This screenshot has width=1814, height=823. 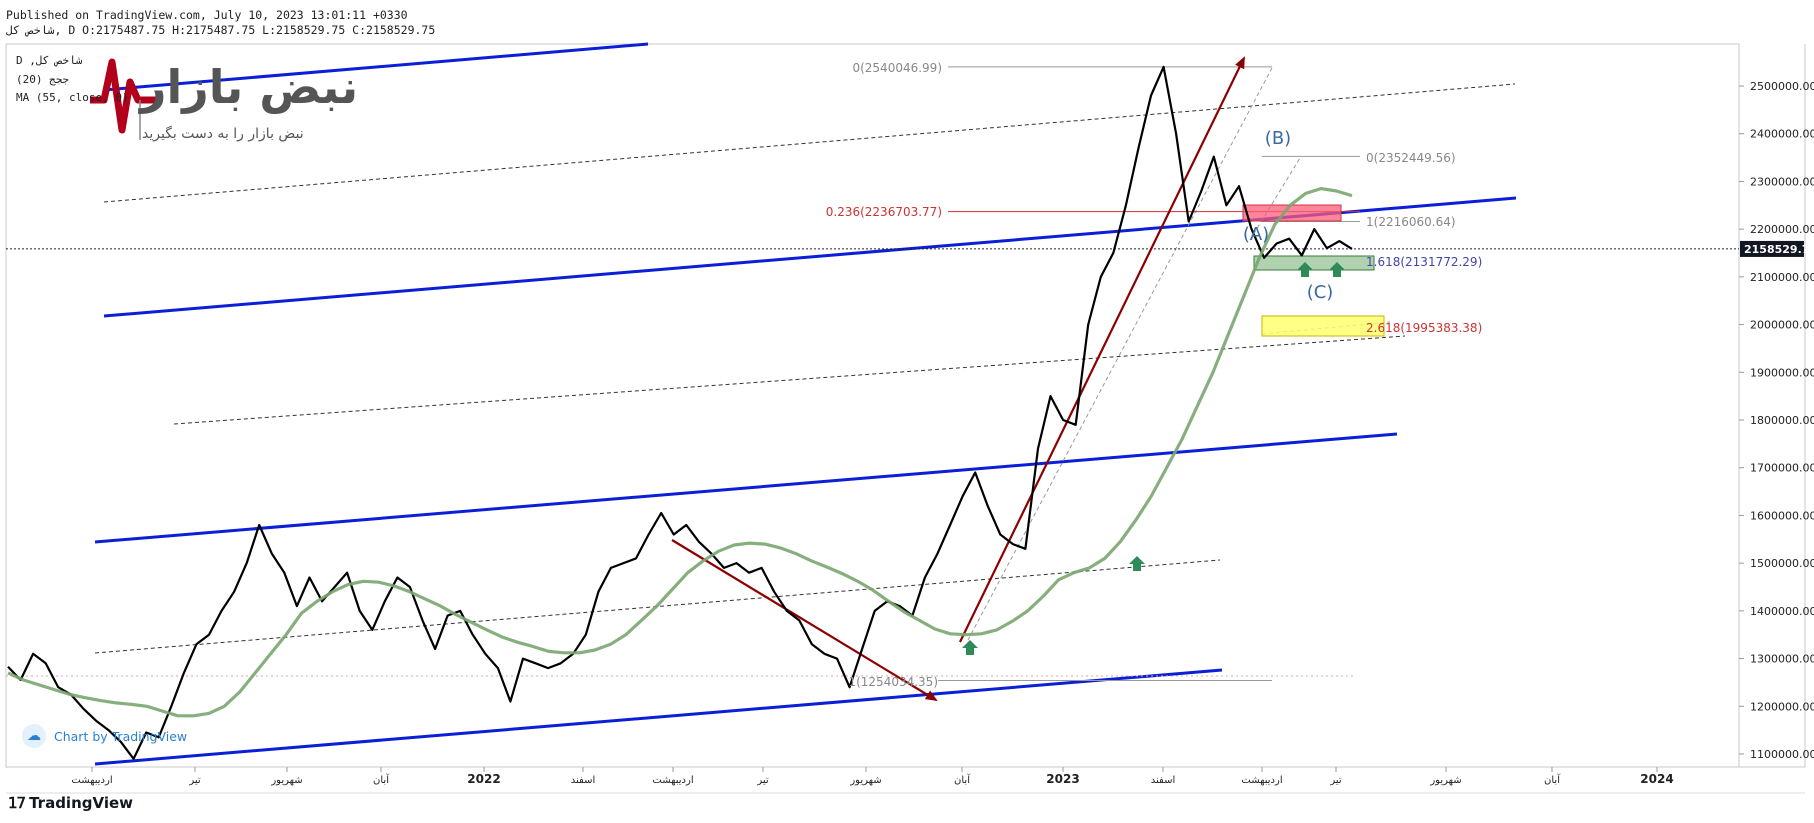 I want to click on y-tick-label: 2100000.00, so click(x=1782, y=277).